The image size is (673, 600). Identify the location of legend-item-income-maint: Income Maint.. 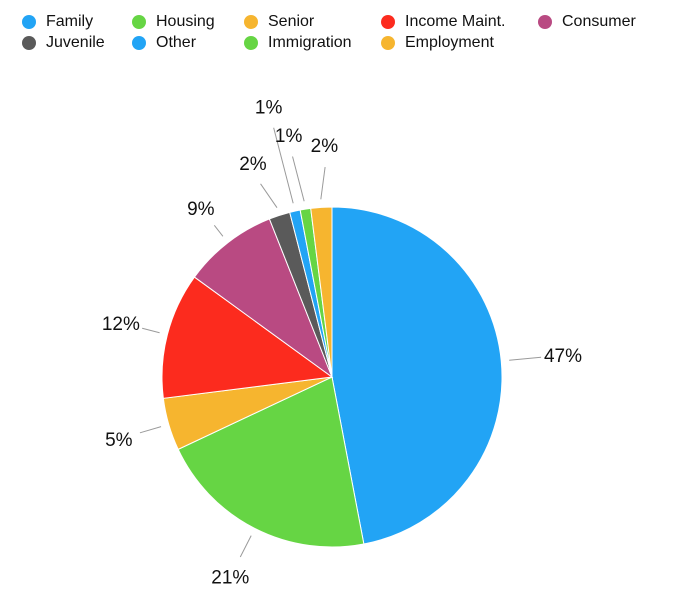
(443, 22).